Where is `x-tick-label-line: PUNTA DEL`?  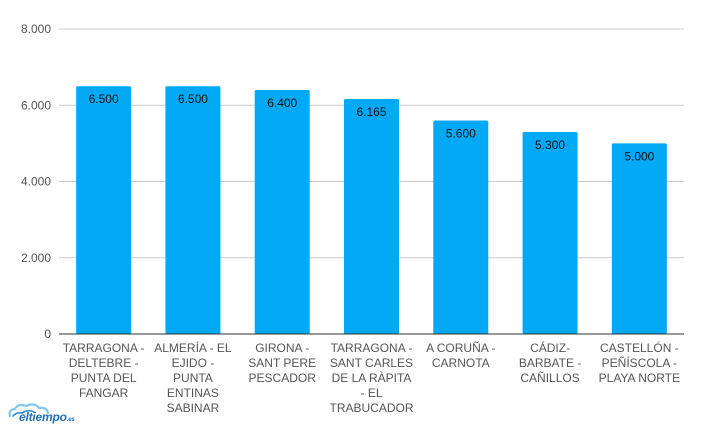
x-tick-label-line: PUNTA DEL is located at coordinates (104, 378).